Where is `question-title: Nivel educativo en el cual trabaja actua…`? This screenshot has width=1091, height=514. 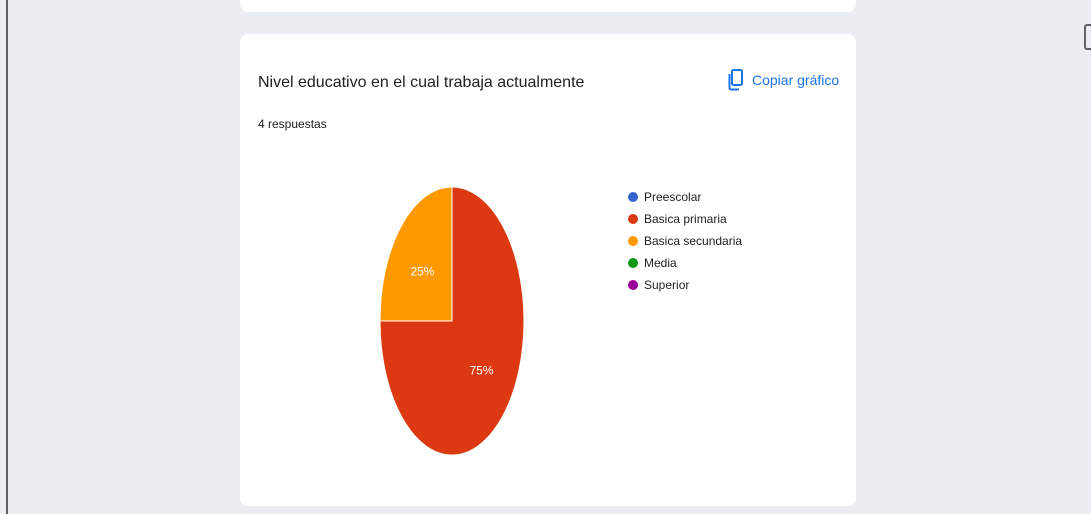
question-title: Nivel educativo en el cual trabaja actua… is located at coordinates (421, 82).